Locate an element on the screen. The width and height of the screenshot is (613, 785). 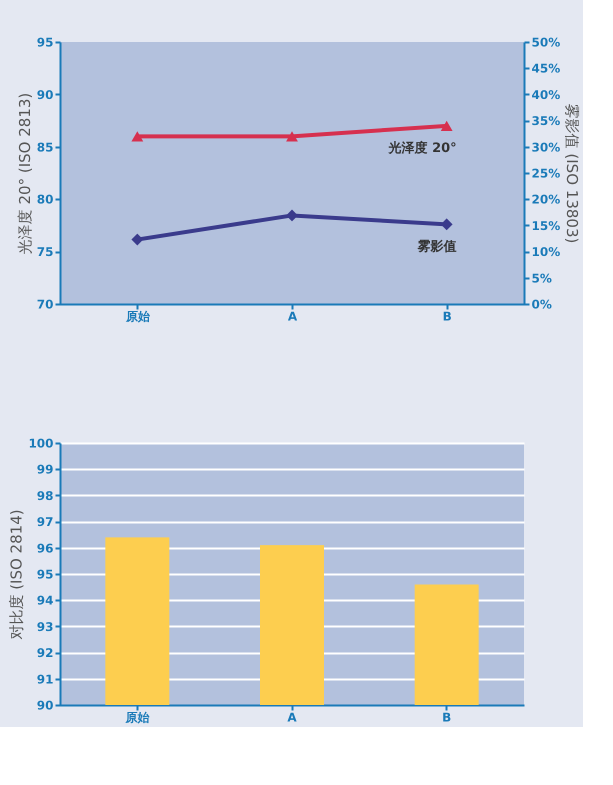
y-tick-label: 75 is located at coordinates (45, 252).